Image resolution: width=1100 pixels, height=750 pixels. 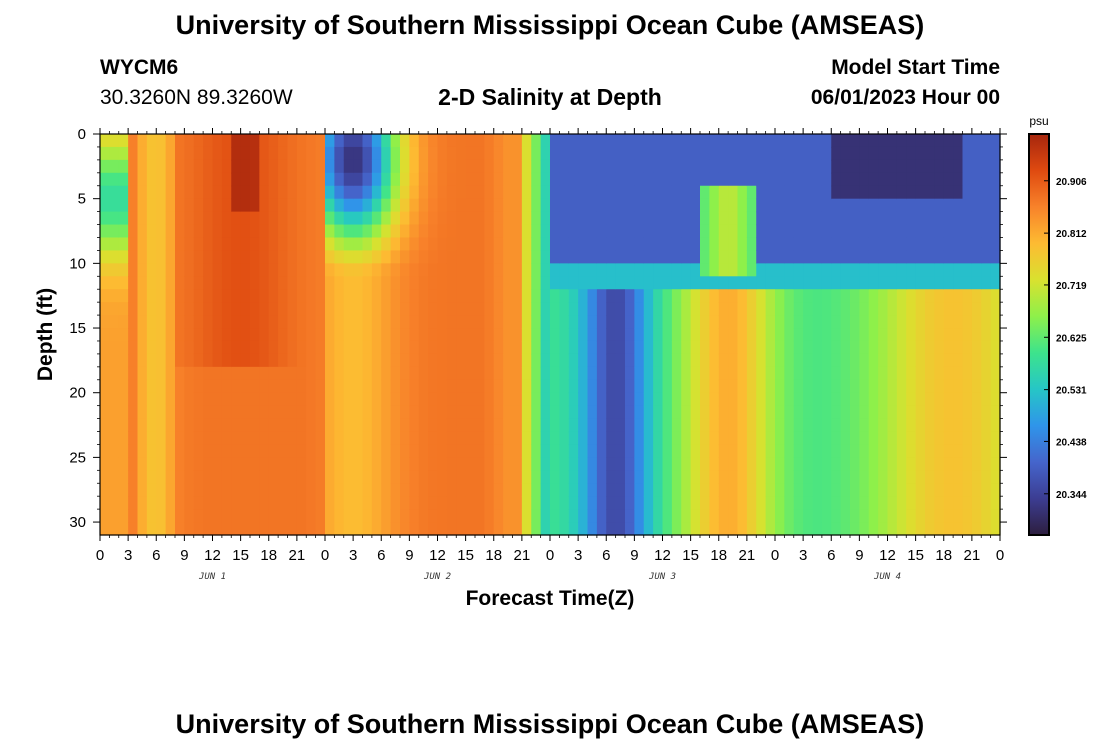 I want to click on model-start-value: 06/01/2023 Hour 00, so click(x=905, y=97).